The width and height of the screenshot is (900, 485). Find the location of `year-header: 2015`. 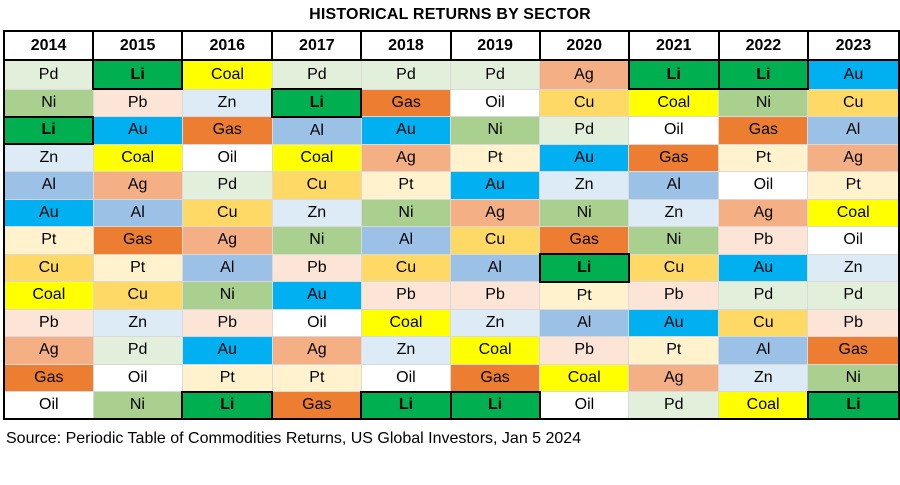

year-header: 2015 is located at coordinates (138, 45).